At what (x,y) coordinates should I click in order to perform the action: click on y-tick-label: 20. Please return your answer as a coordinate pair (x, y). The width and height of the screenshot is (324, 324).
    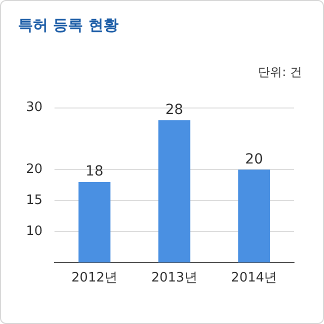
    Looking at the image, I should click on (34, 170).